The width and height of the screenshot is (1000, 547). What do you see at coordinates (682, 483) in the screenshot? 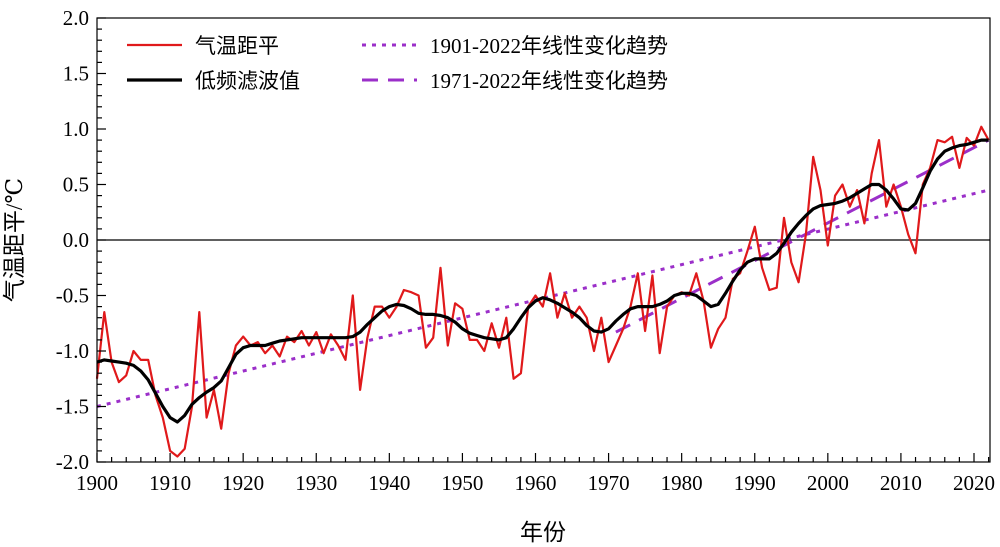
I see `x-tick-label: 1980` at bounding box center [682, 483].